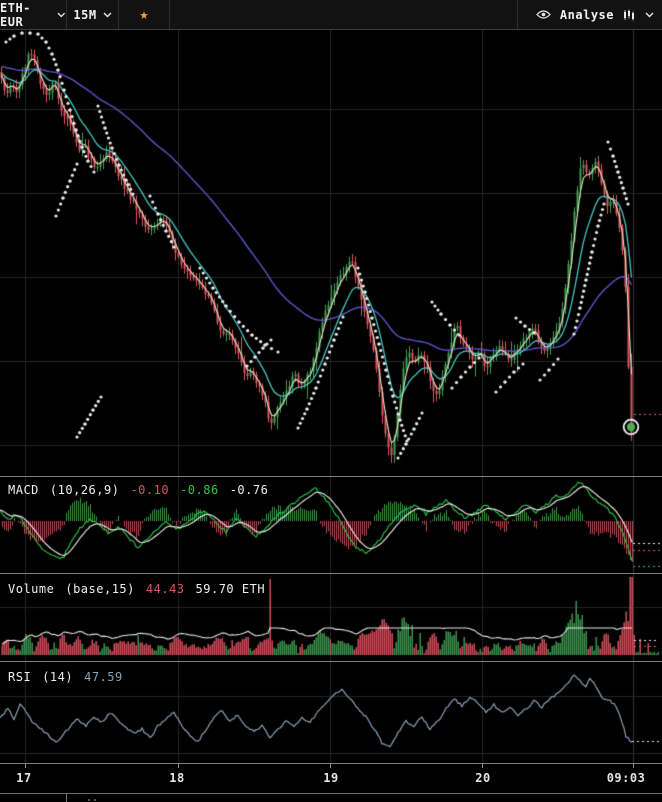 This screenshot has width=662, height=802. What do you see at coordinates (15, 14) in the screenshot?
I see `pair-label: ETH-EUR` at bounding box center [15, 14].